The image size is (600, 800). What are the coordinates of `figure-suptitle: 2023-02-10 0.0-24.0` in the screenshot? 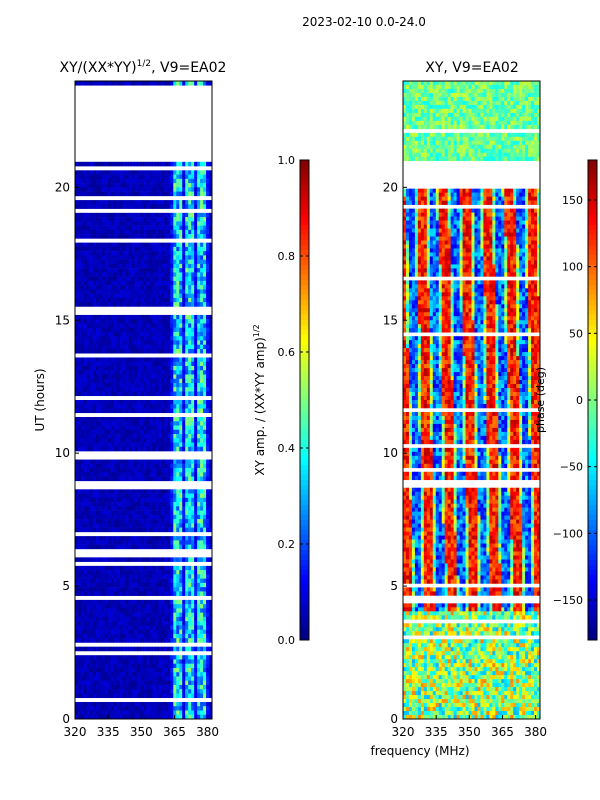 It's located at (364, 22).